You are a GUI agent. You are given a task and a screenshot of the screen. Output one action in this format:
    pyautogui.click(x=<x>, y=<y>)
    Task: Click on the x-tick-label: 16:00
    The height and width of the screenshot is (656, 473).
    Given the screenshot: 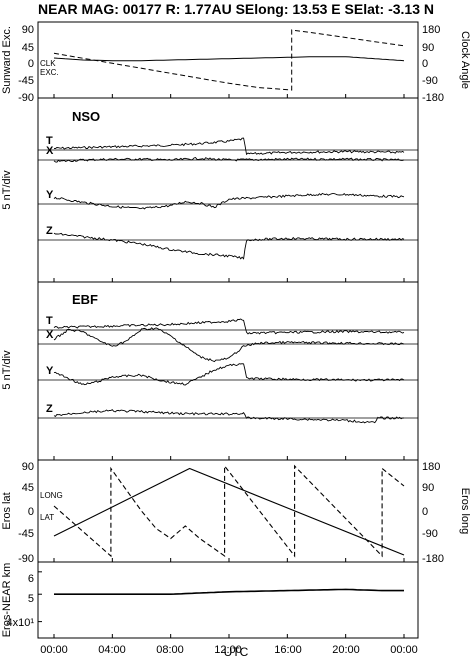 What is the action you would take?
    pyautogui.click(x=288, y=650)
    